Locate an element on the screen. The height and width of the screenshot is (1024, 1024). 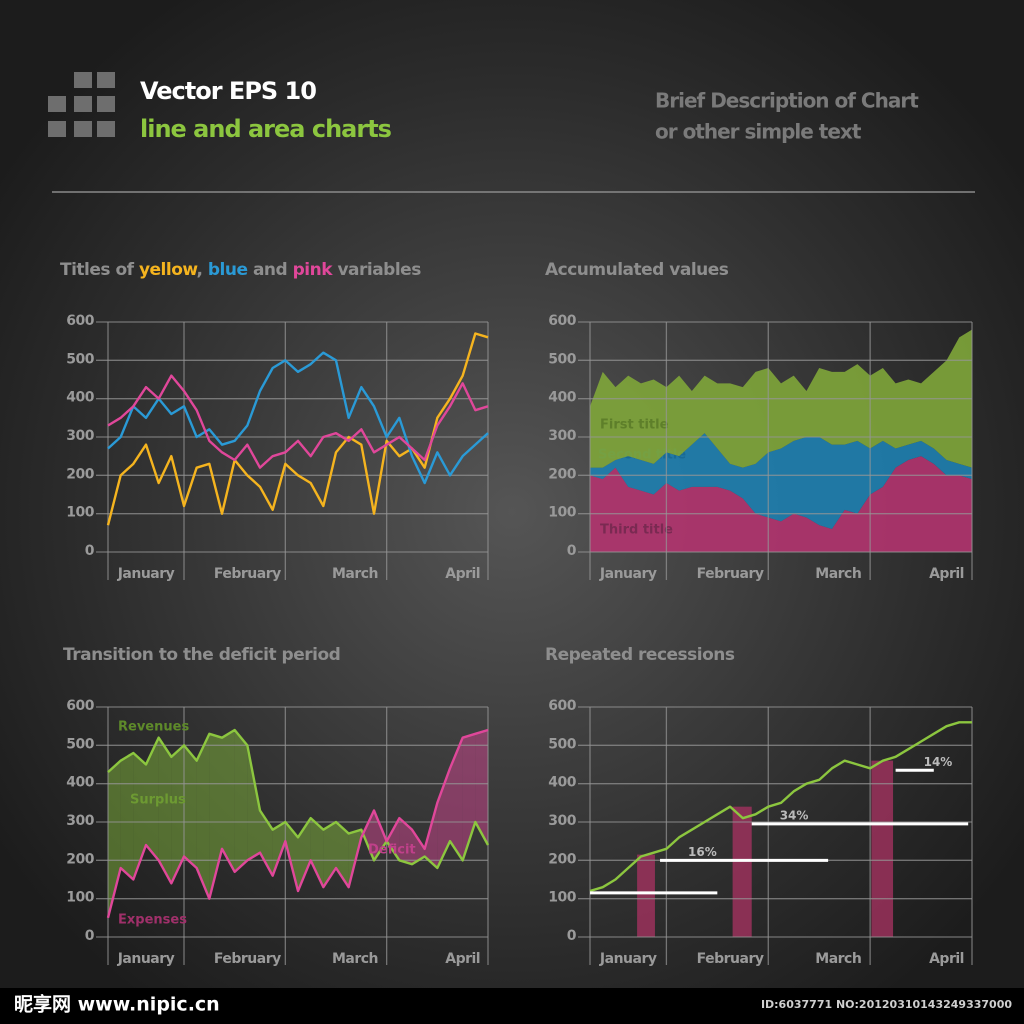
watermark: 昵享网 www.nipic.cn is located at coordinates (117, 1004).